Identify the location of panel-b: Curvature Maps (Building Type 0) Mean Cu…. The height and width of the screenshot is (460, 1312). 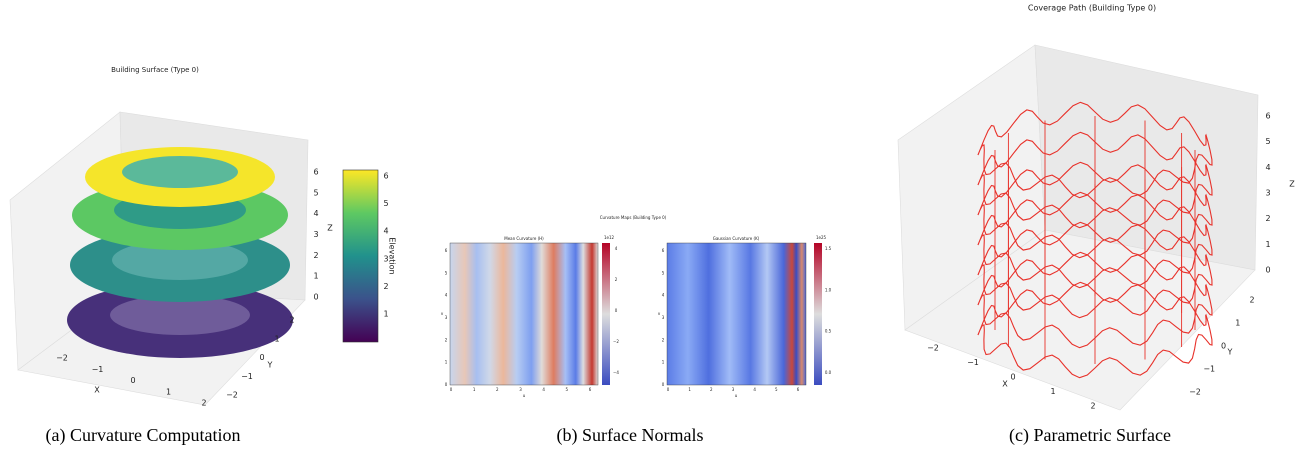
(634, 306).